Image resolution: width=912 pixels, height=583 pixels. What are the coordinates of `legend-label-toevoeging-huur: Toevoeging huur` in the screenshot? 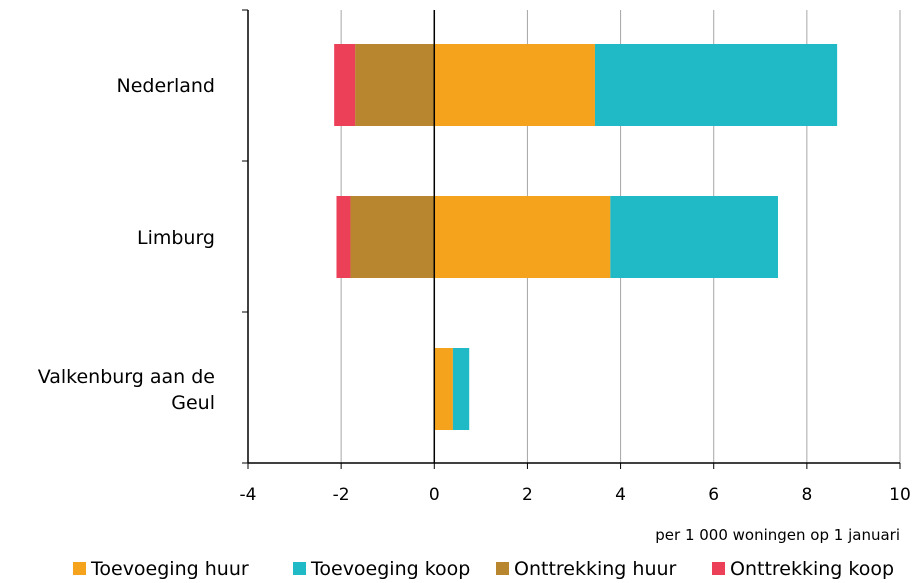 It's located at (169, 568).